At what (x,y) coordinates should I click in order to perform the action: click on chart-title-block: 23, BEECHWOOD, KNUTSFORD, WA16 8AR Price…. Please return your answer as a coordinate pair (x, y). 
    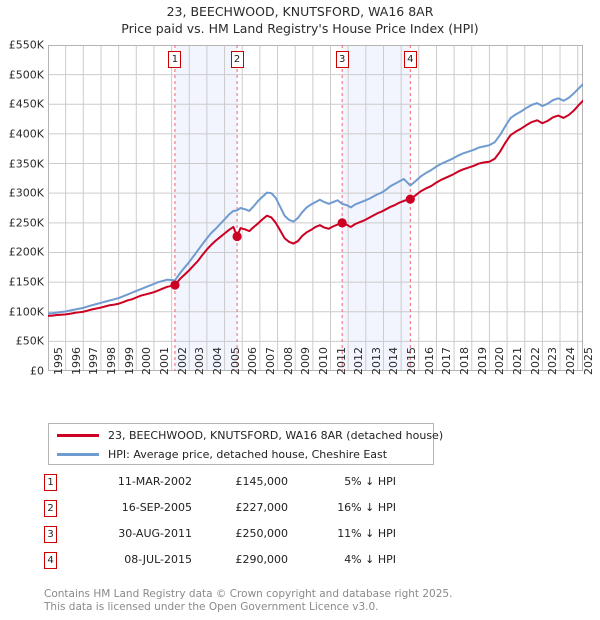
    Looking at the image, I should click on (300, 20).